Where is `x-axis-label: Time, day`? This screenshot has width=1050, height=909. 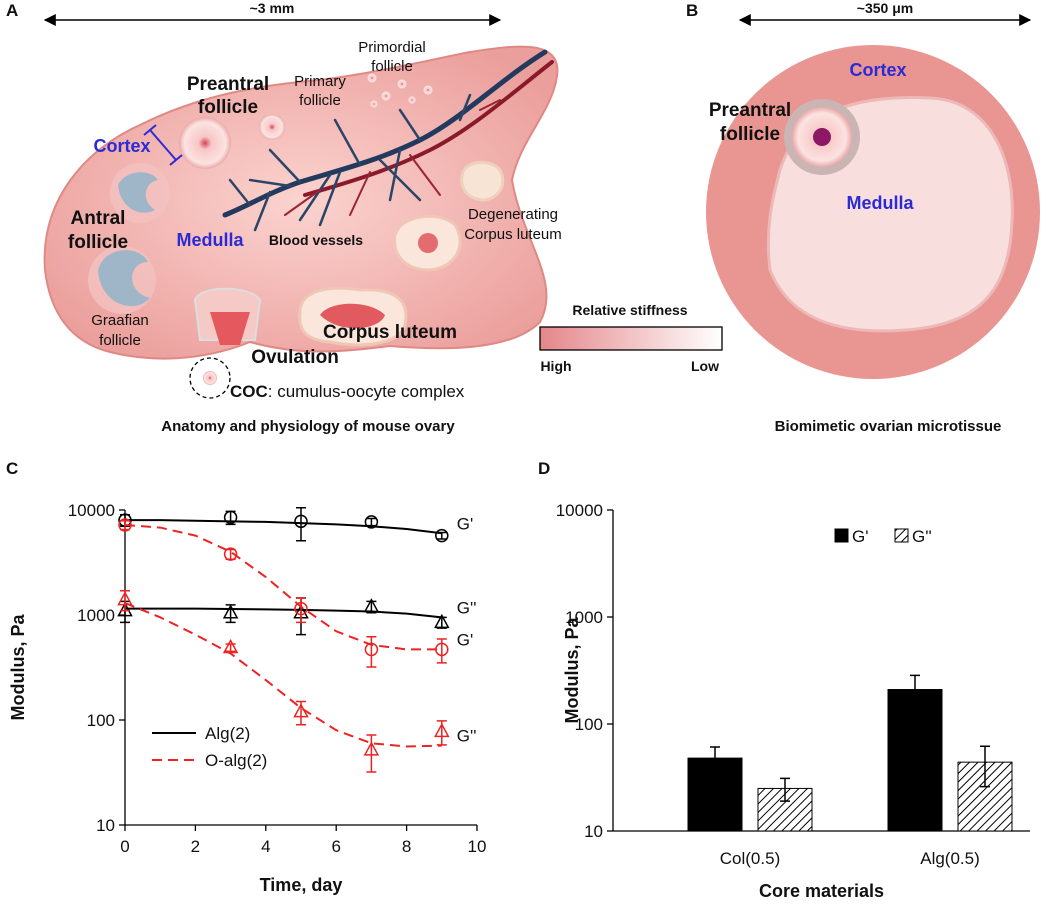
x-axis-label: Time, day is located at coordinates (301, 885).